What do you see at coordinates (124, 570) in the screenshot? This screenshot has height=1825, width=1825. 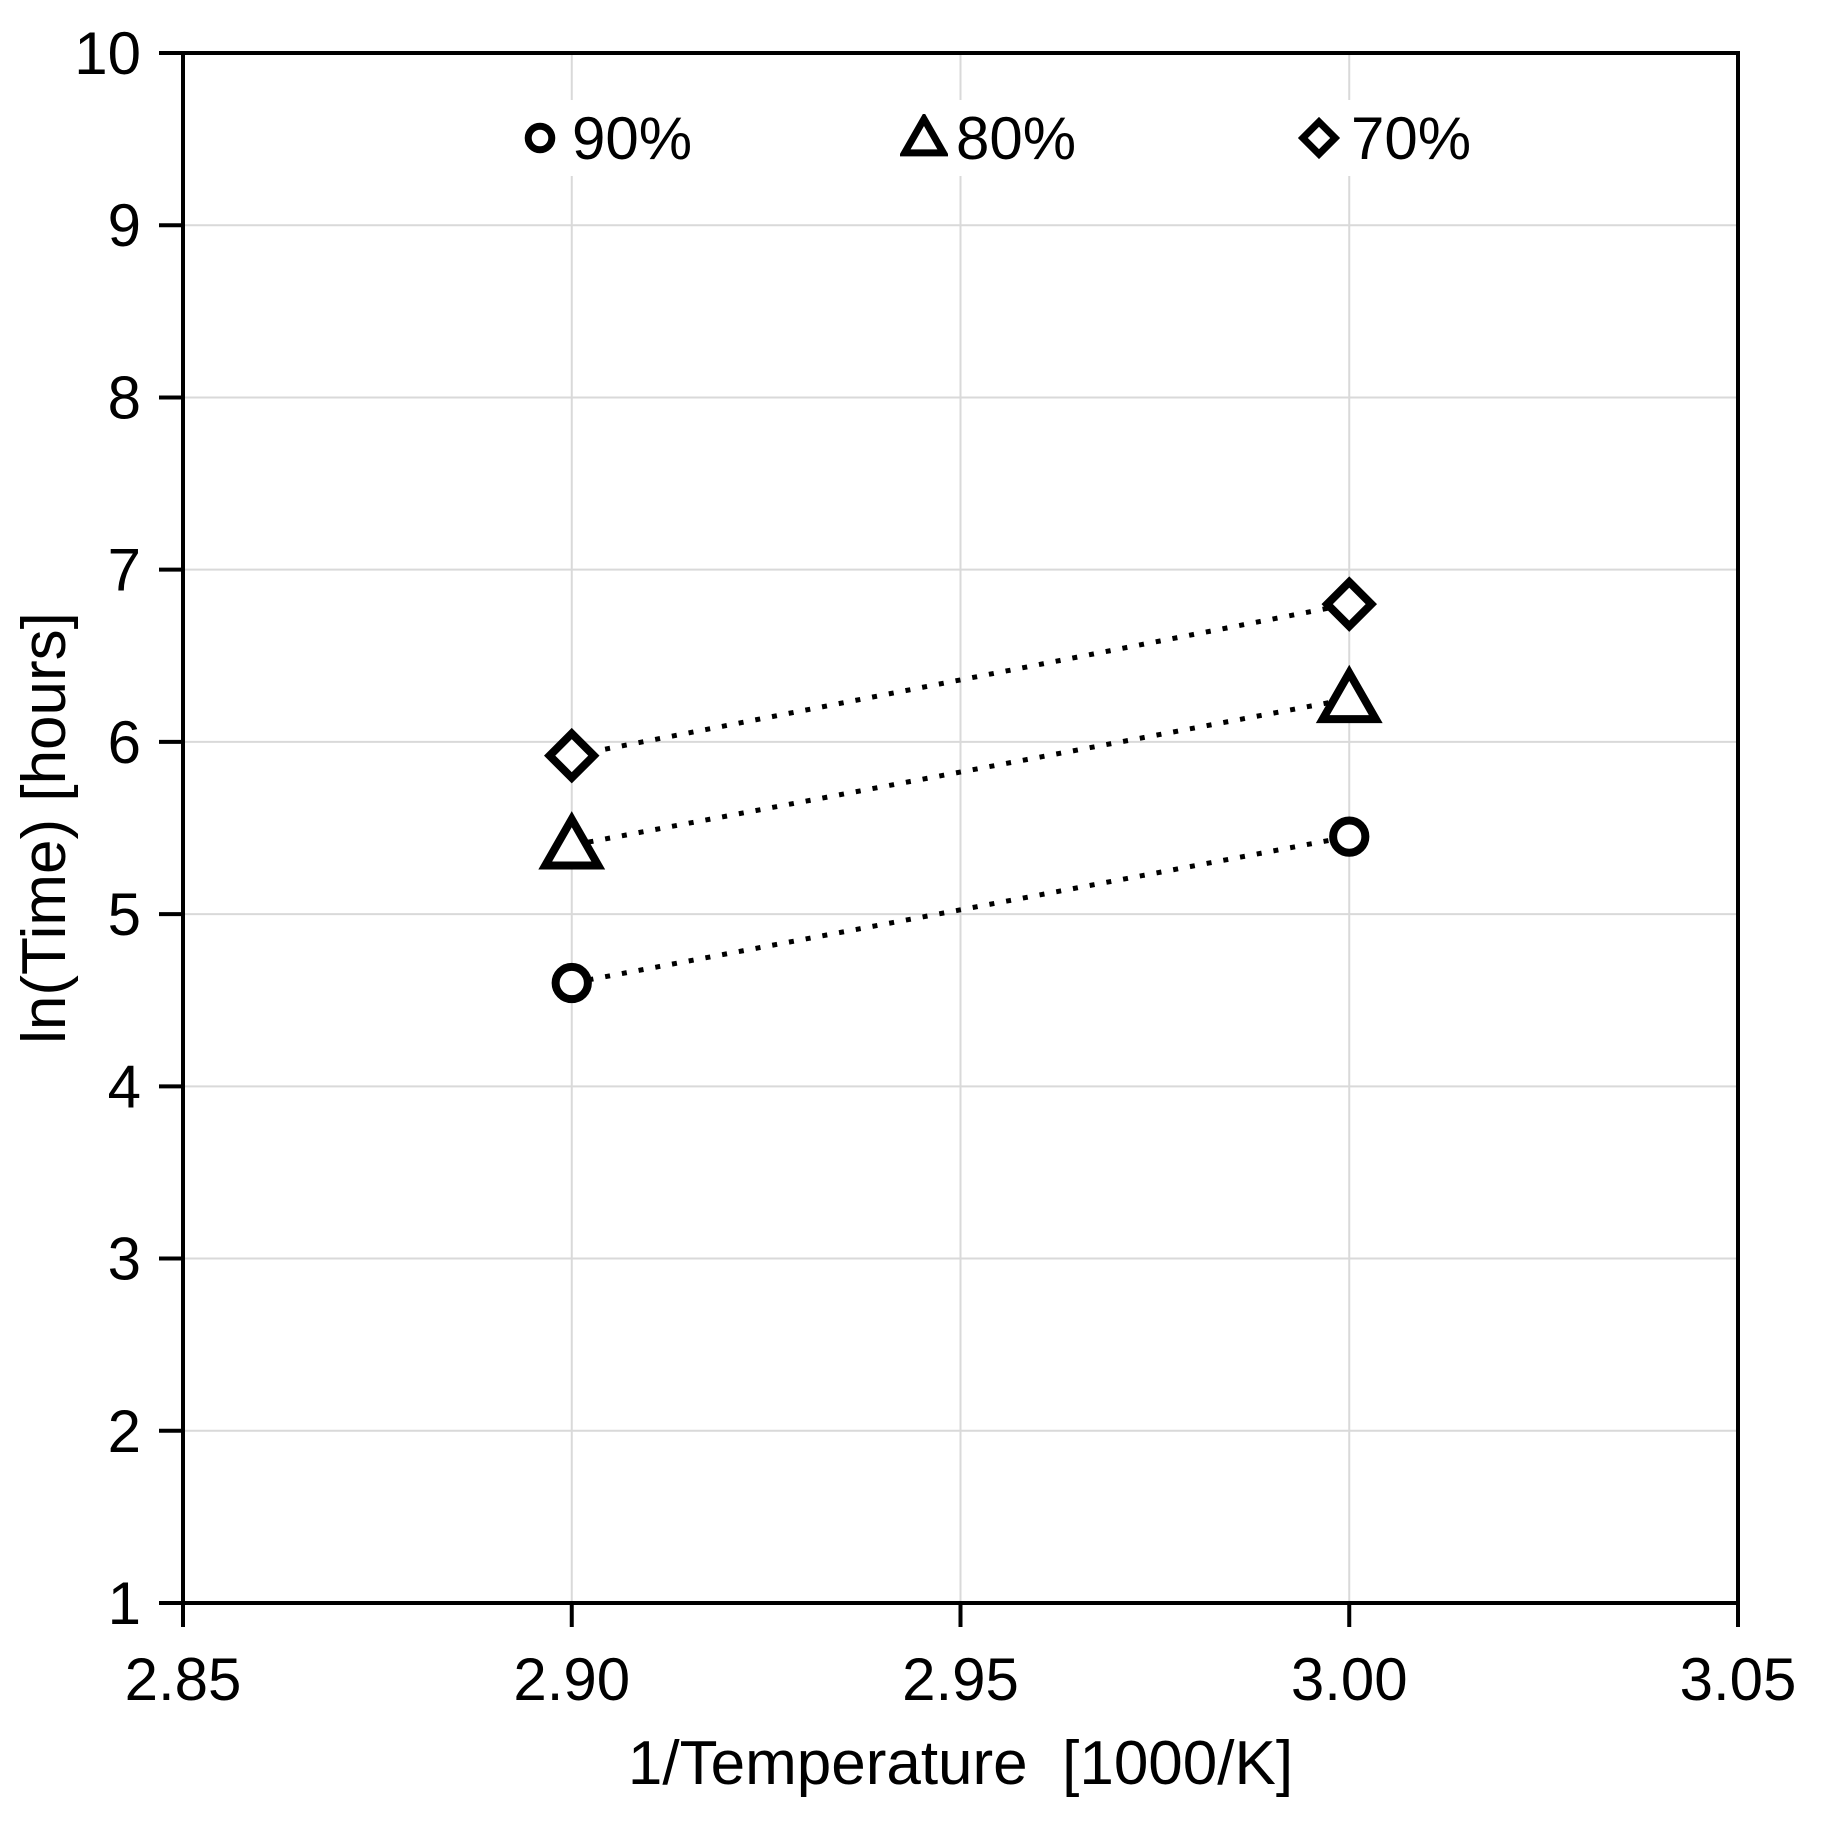 I see `y-tick-label: 7` at bounding box center [124, 570].